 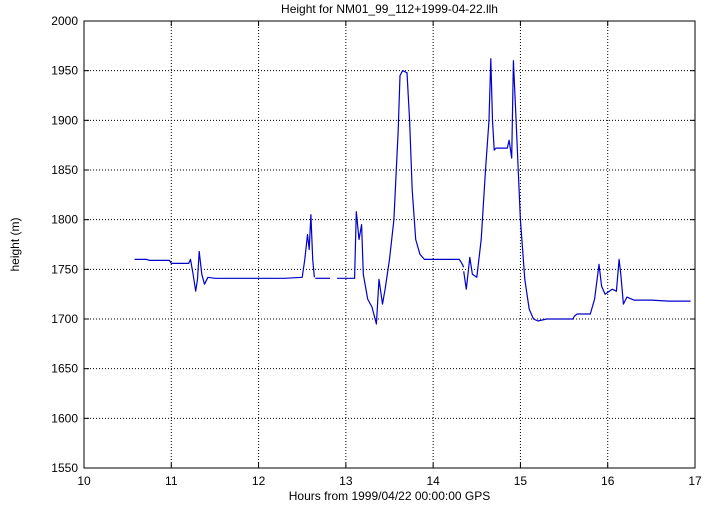 What do you see at coordinates (521, 481) in the screenshot?
I see `x-tick-label: 15` at bounding box center [521, 481].